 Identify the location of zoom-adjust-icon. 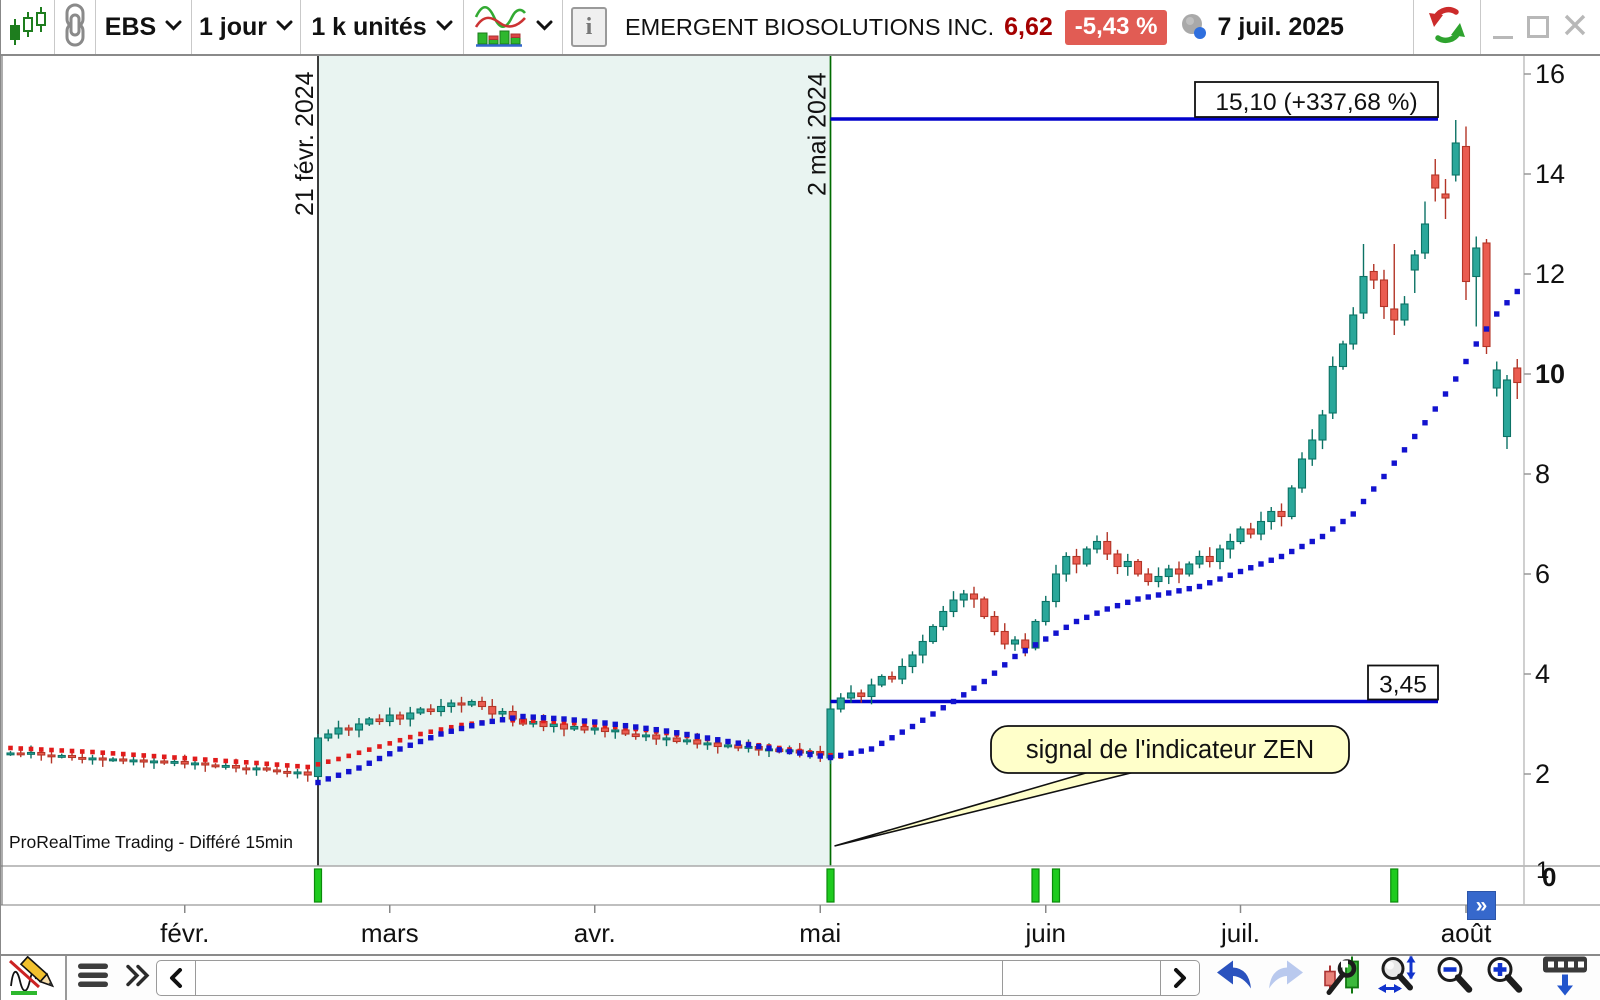
(1400, 977).